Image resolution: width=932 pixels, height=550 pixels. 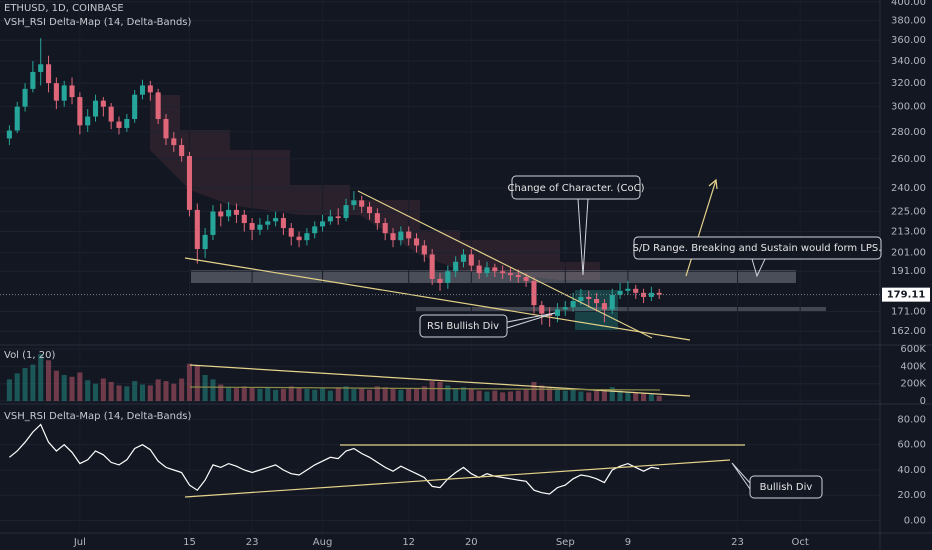 What do you see at coordinates (64, 8) in the screenshot?
I see `chart-title: ETHUSD, 1D, COINBASE` at bounding box center [64, 8].